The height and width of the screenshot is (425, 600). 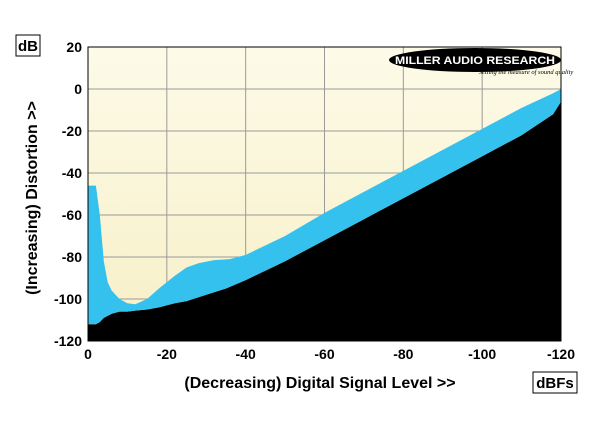 What do you see at coordinates (68, 341) in the screenshot?
I see `y-tick-label: -120` at bounding box center [68, 341].